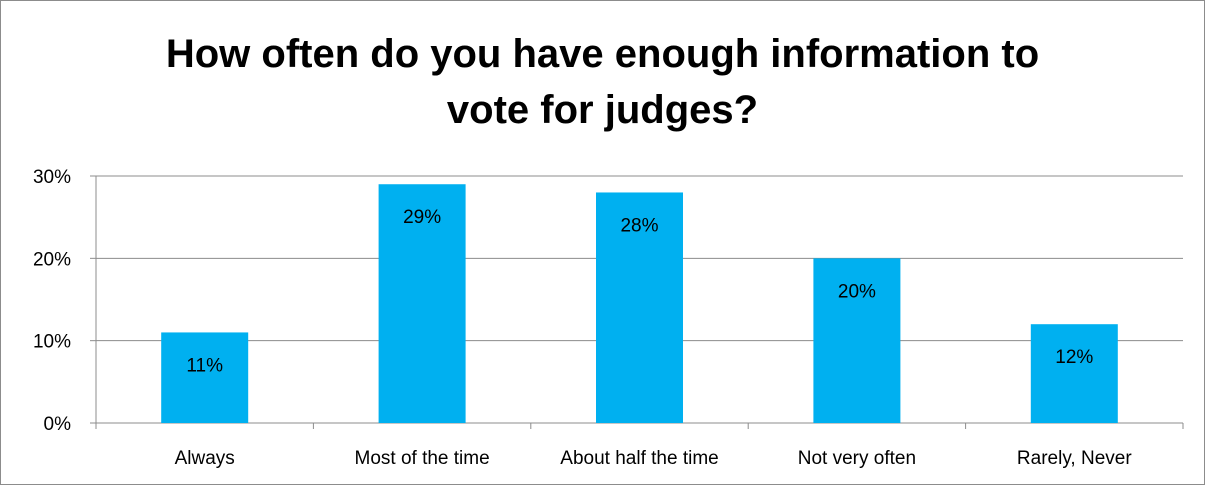  I want to click on y-tick-label-20: 20%, so click(52, 259).